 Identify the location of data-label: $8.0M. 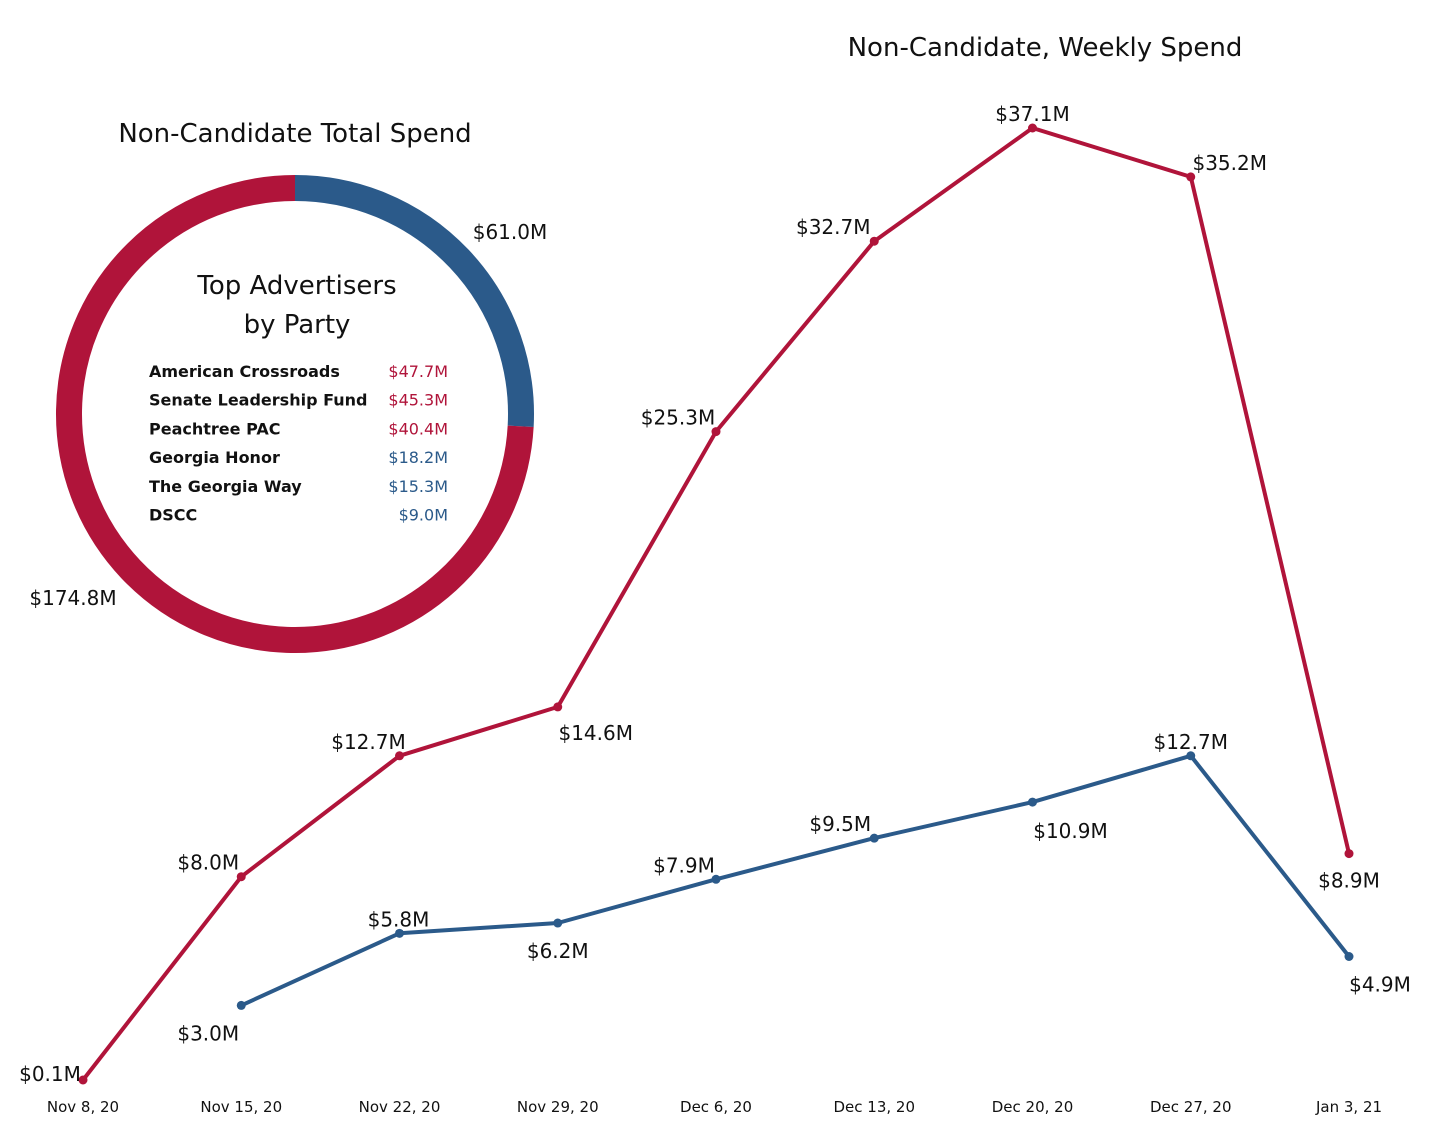
(208, 863).